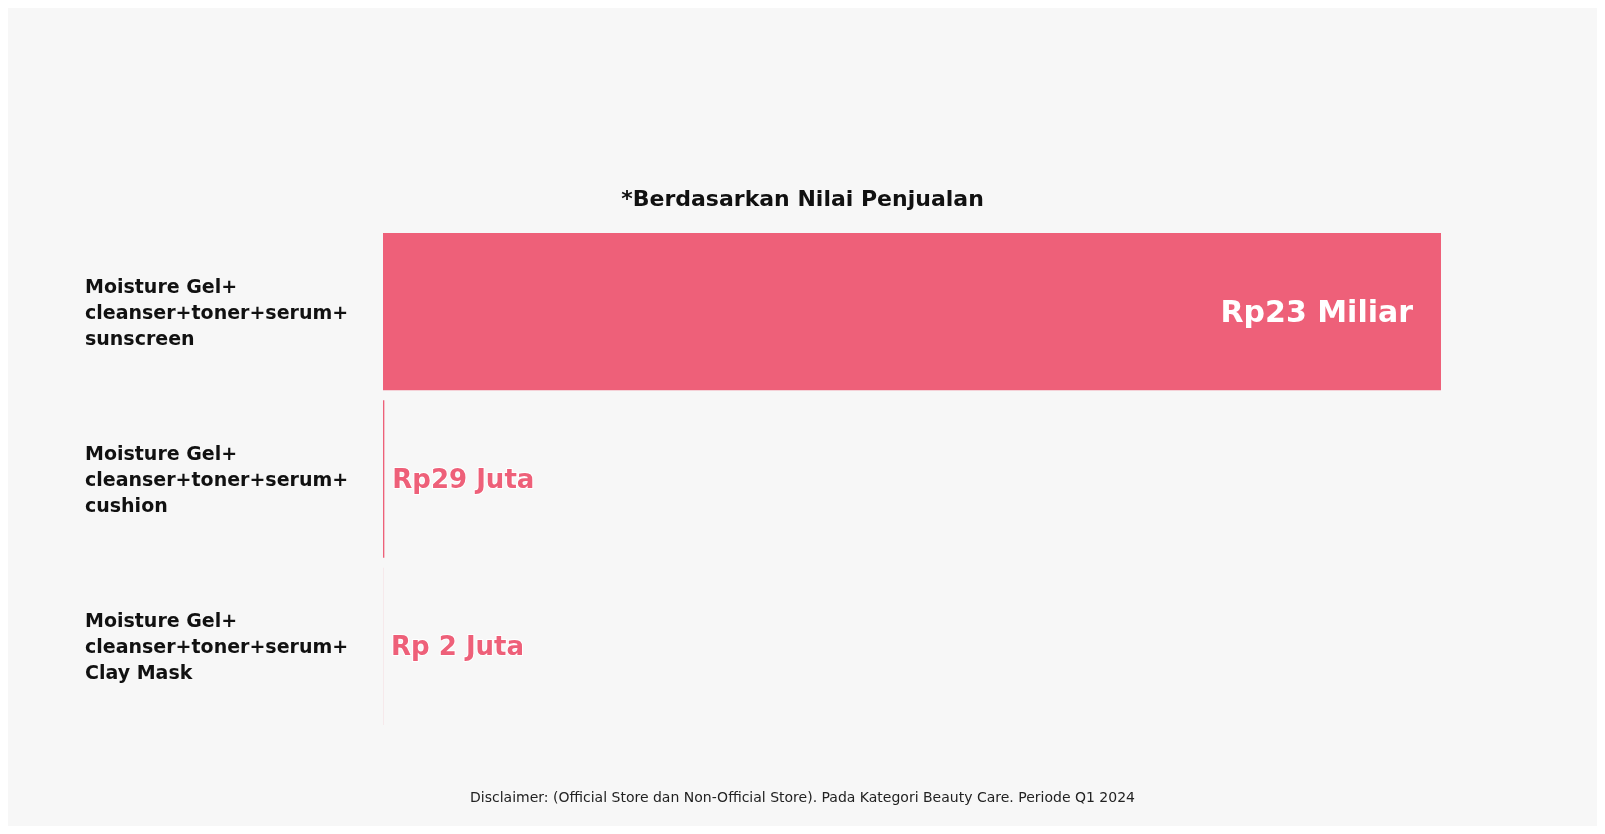 This screenshot has height=834, width=1605. I want to click on y-tick-label: Moisture Gel+ cleanser+toner+serum+ sunscreen, so click(220, 311).